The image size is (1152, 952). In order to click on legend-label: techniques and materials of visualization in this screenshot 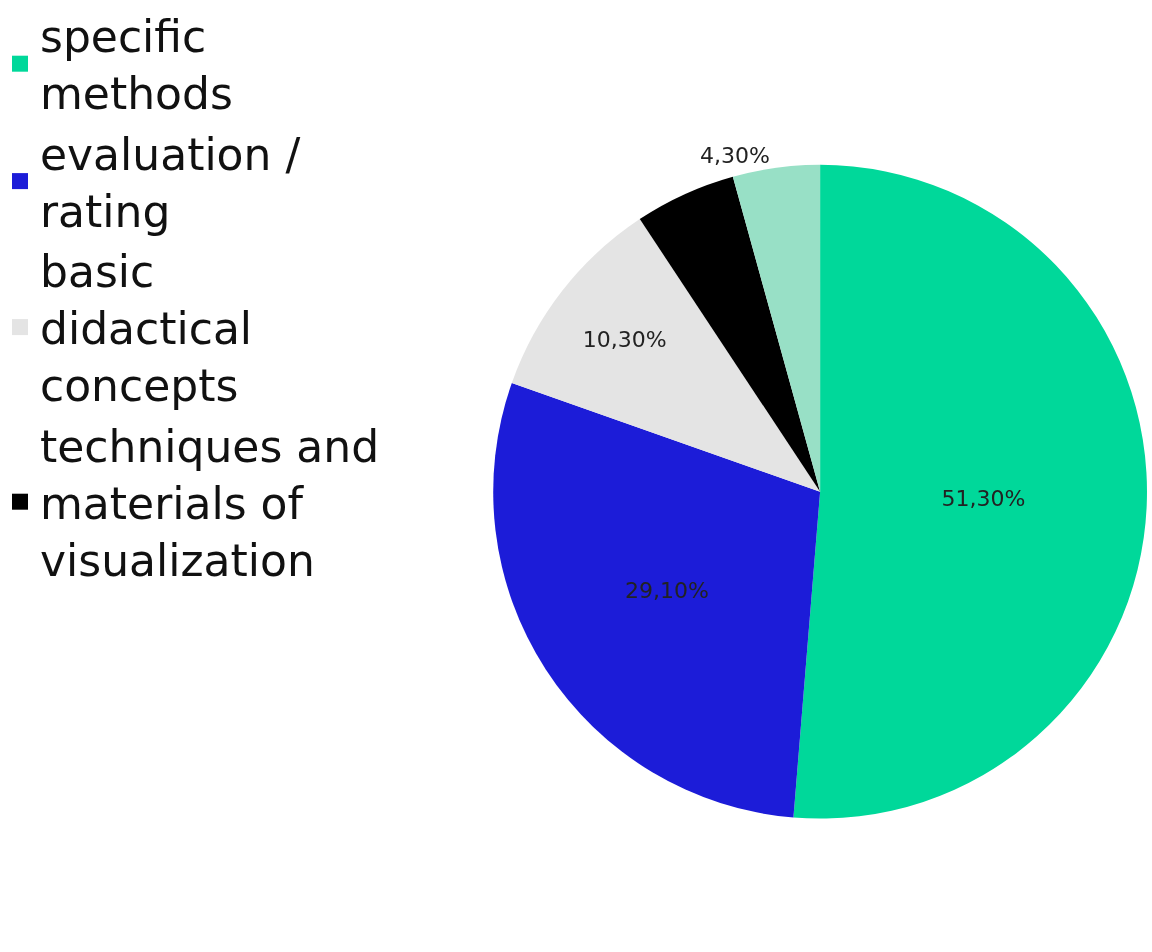, I will do `click(210, 503)`.